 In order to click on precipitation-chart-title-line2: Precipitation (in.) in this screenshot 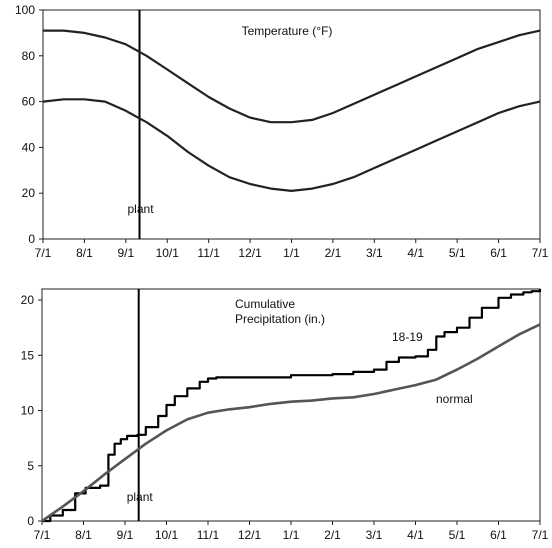, I will do `click(280, 319)`.